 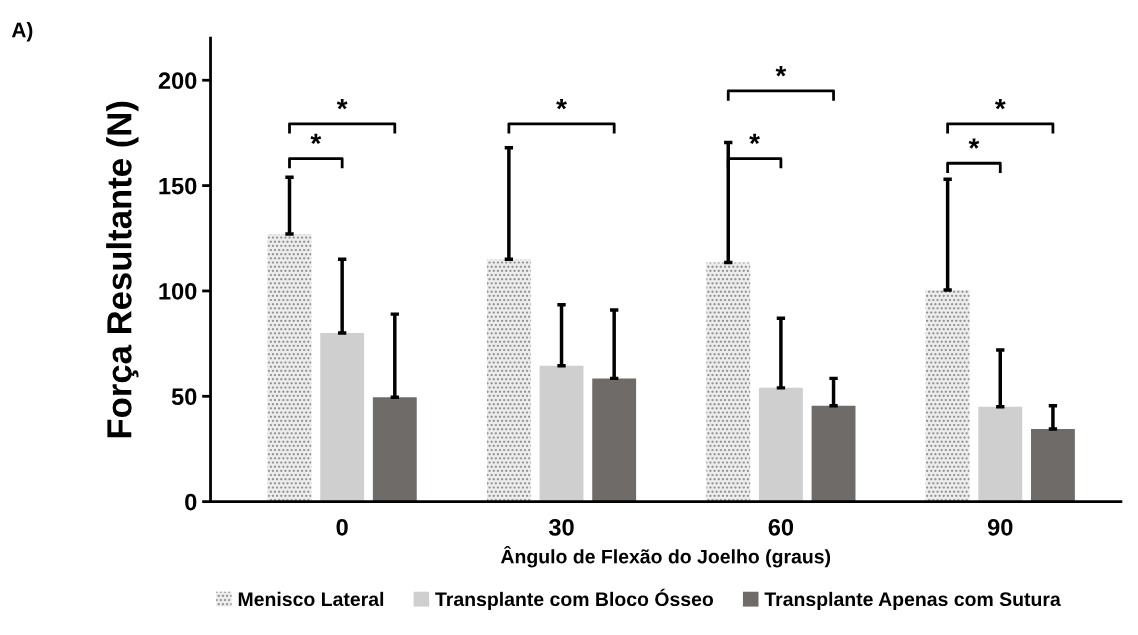 I want to click on text: A), so click(x=22, y=32).